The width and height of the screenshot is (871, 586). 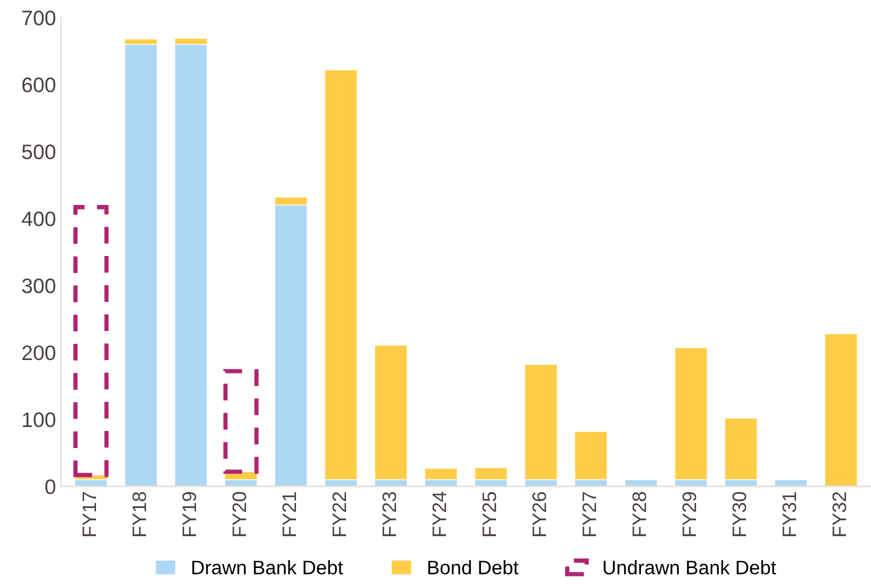 What do you see at coordinates (267, 567) in the screenshot?
I see `legend-label: Drawn Bank Debt` at bounding box center [267, 567].